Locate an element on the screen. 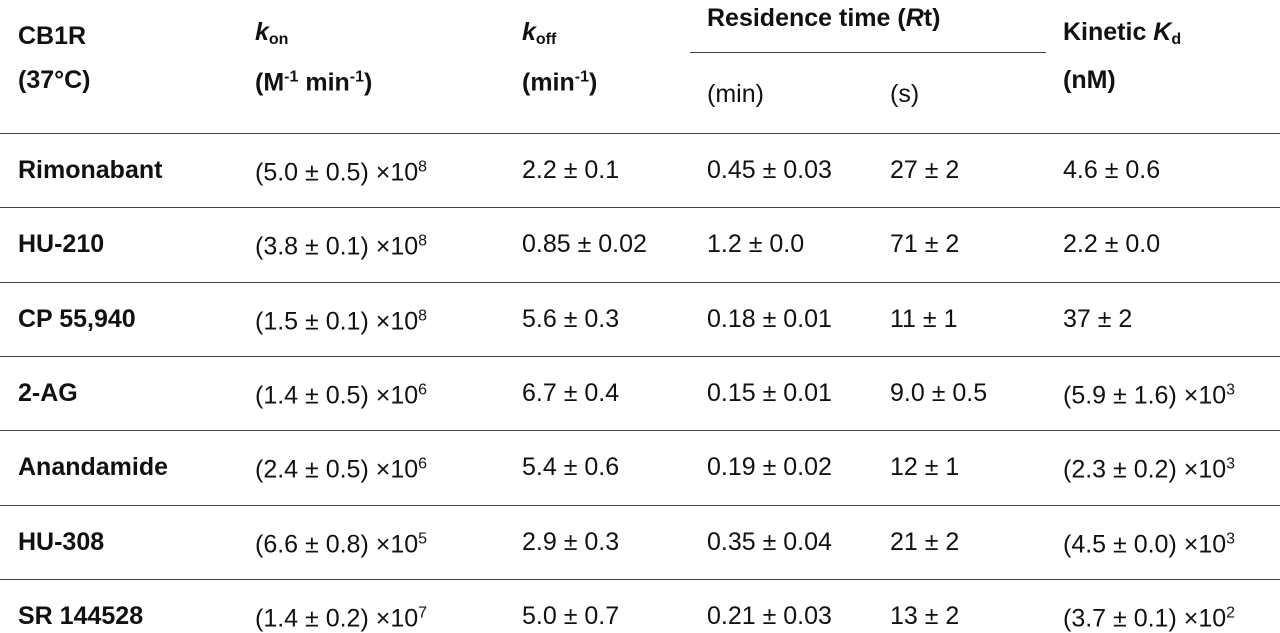  text-segment: (1.4 ± 0.2) ×10 is located at coordinates (337, 618).